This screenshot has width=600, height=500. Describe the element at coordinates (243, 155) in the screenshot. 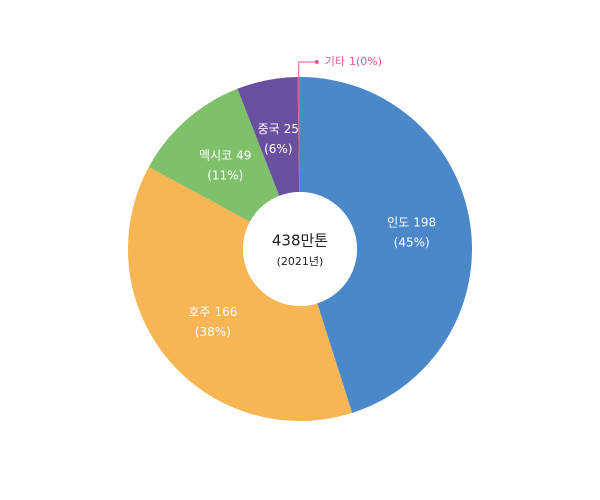

I see `value-label: 49` at that location.